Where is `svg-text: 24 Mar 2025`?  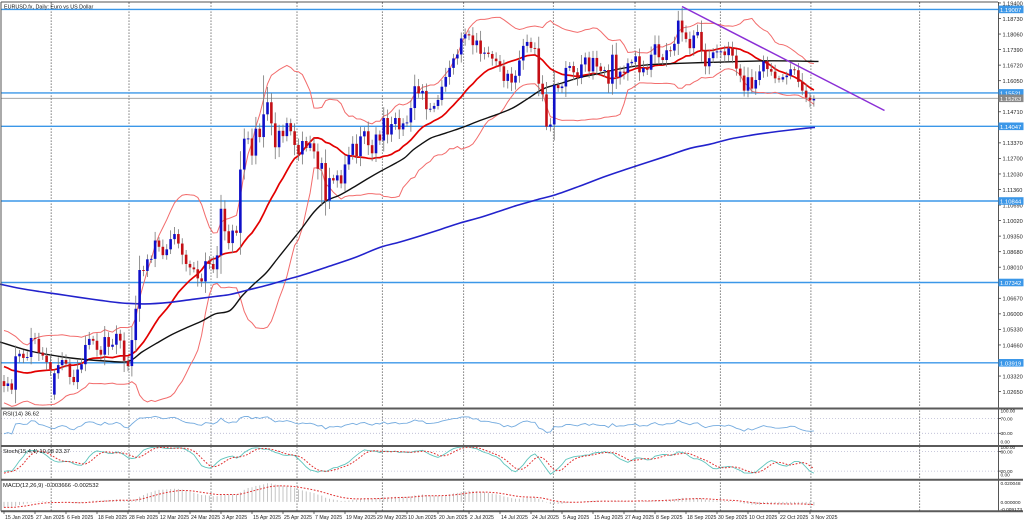 svg-text: 24 Mar 2025 is located at coordinates (205, 518).